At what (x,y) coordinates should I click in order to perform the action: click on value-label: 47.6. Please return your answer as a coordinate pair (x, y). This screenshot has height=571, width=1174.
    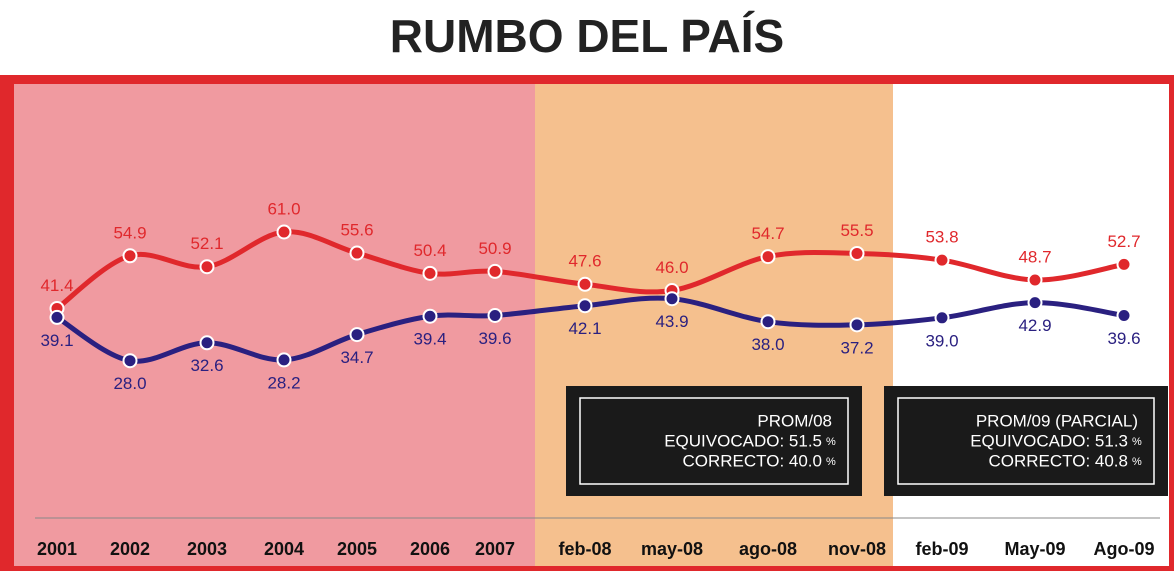
    Looking at the image, I should click on (584, 261).